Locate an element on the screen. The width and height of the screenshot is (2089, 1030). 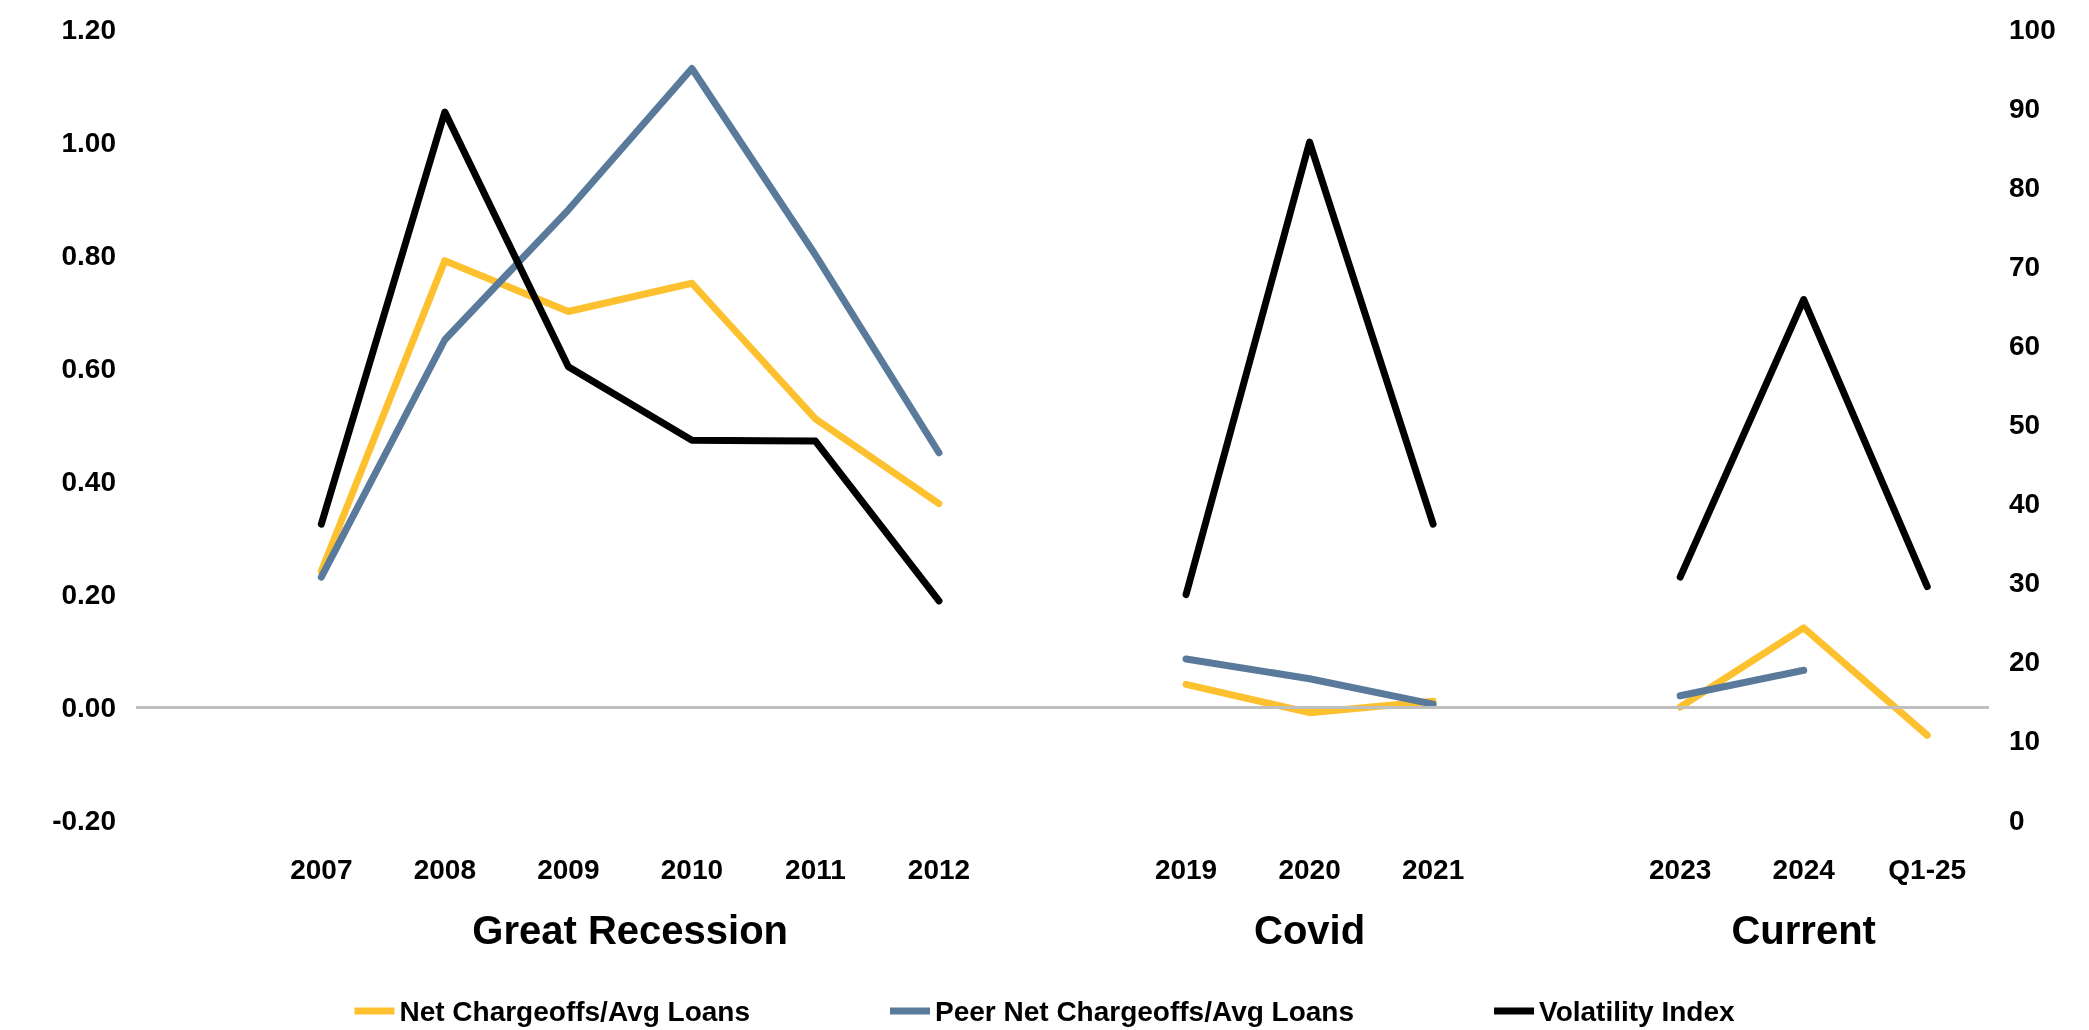
legend-label: Net Chargeoffs/Avg Loans is located at coordinates (574, 1011).